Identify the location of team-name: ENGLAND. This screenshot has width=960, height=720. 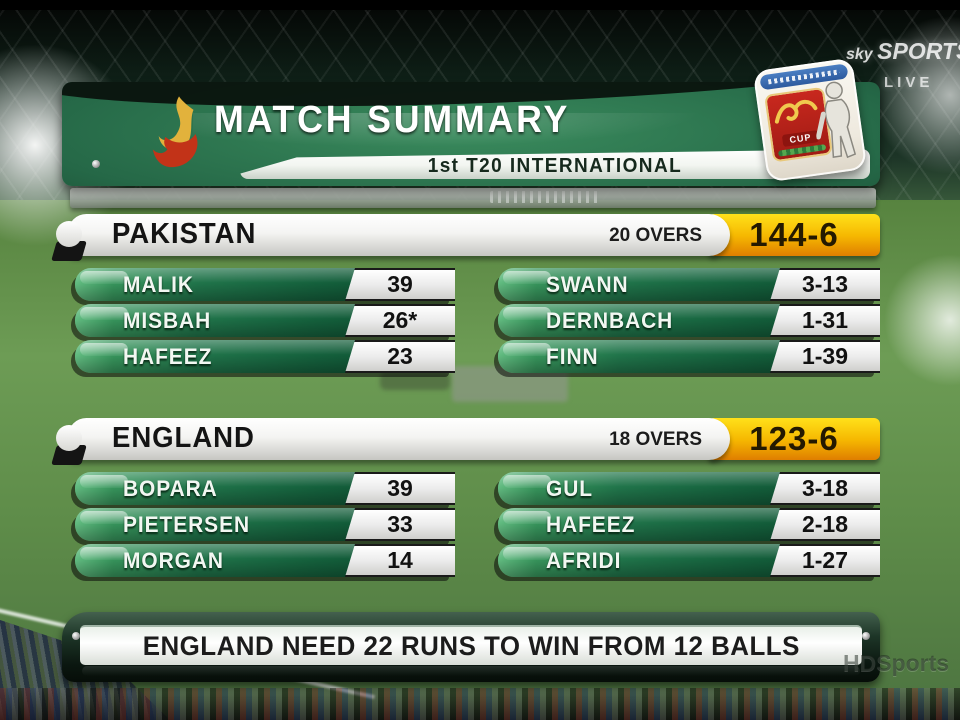
(183, 438).